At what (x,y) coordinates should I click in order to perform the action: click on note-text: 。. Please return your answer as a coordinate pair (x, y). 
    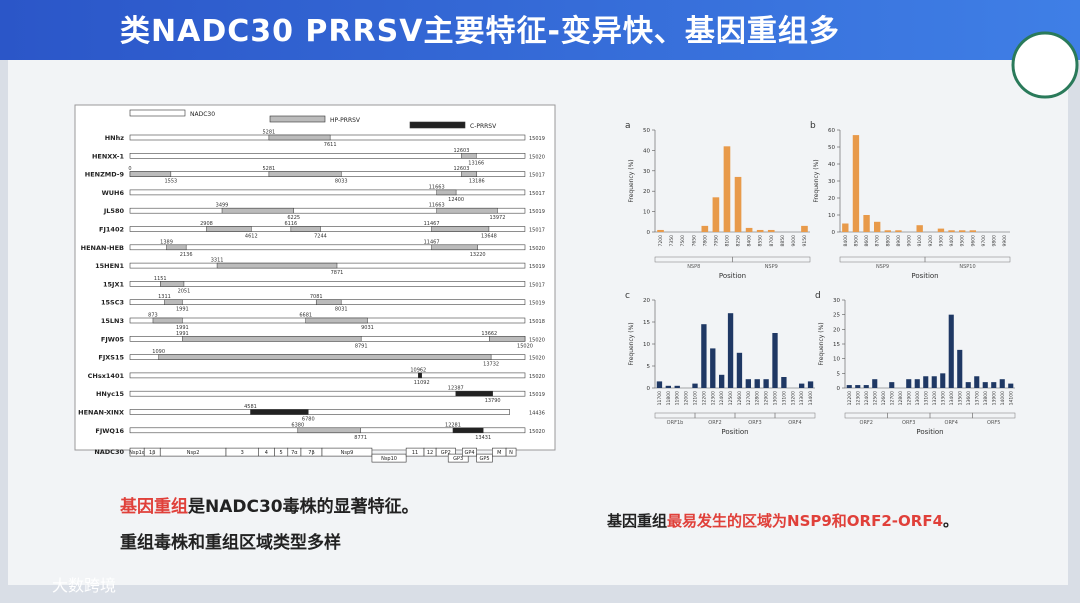
    Looking at the image, I should click on (951, 521).